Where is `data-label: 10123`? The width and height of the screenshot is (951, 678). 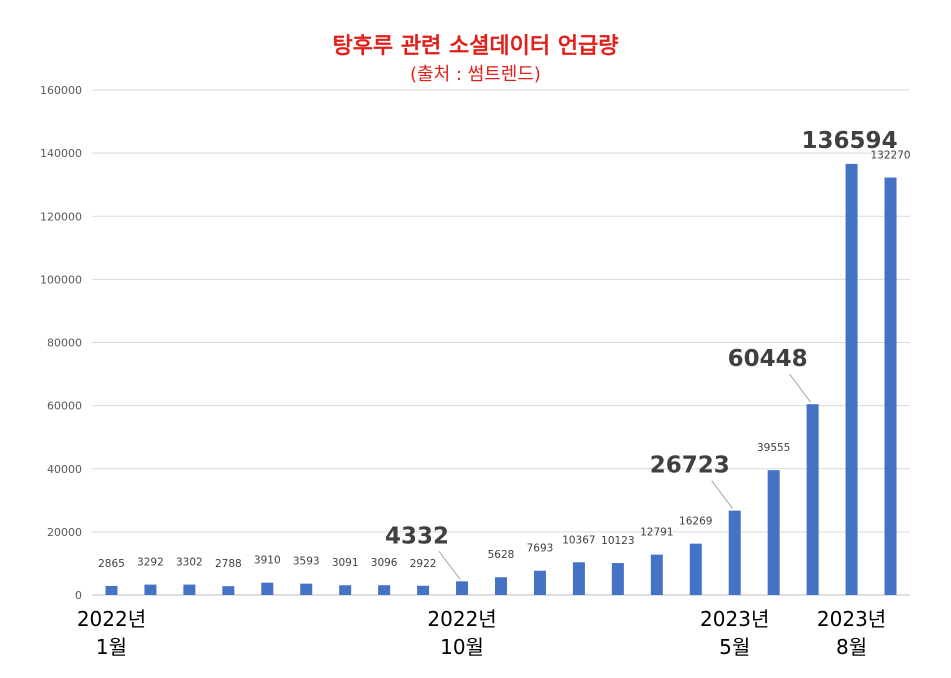 data-label: 10123 is located at coordinates (617, 541).